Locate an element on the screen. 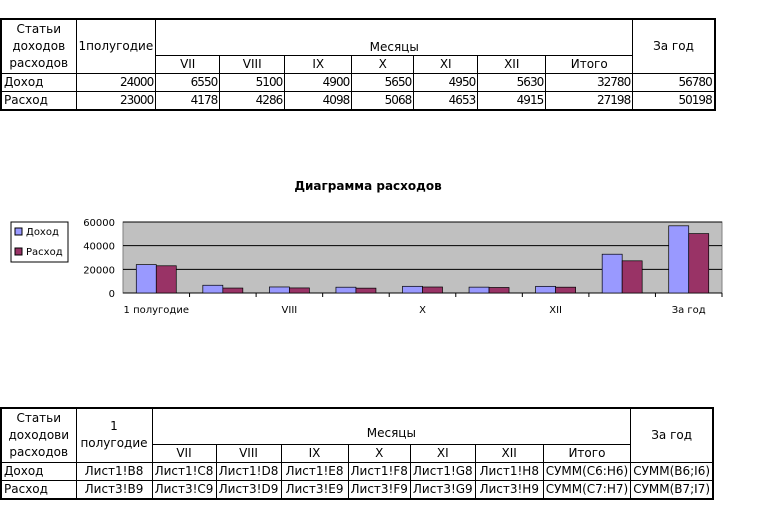  legend-label: Доход is located at coordinates (42, 232).